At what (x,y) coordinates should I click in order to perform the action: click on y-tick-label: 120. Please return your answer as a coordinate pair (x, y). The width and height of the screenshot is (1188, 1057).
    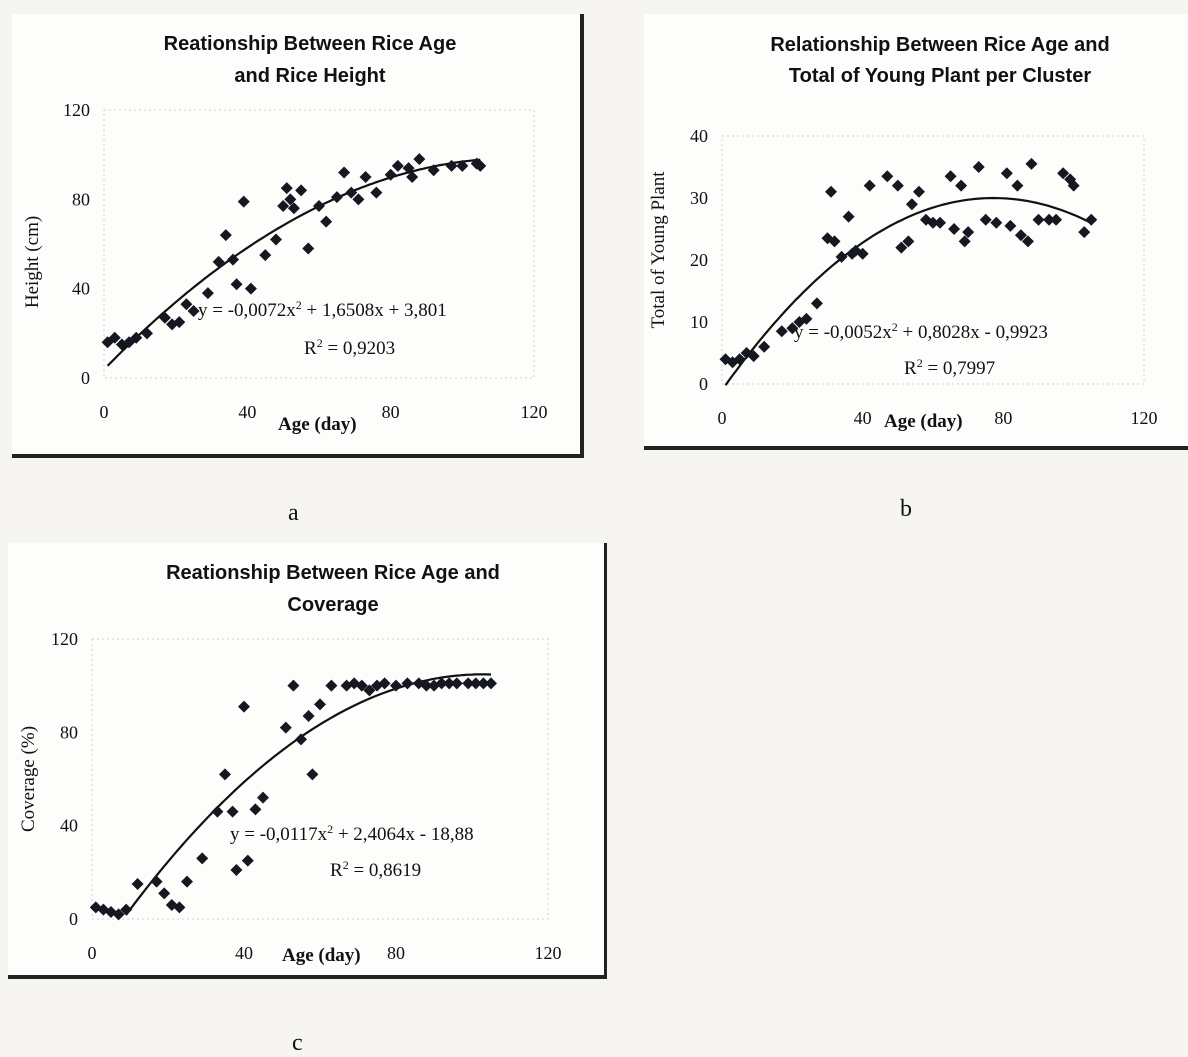
    Looking at the image, I should click on (76, 110).